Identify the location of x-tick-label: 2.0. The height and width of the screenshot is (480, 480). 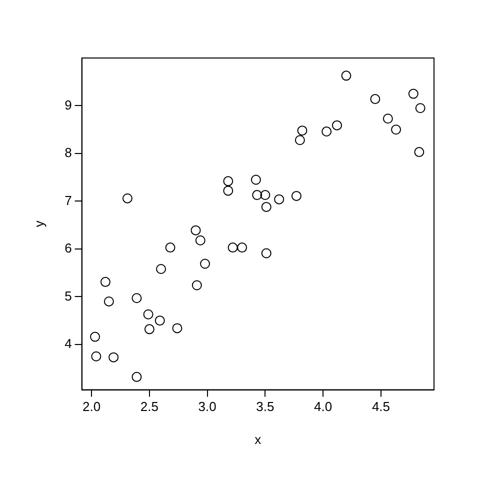
(91, 406).